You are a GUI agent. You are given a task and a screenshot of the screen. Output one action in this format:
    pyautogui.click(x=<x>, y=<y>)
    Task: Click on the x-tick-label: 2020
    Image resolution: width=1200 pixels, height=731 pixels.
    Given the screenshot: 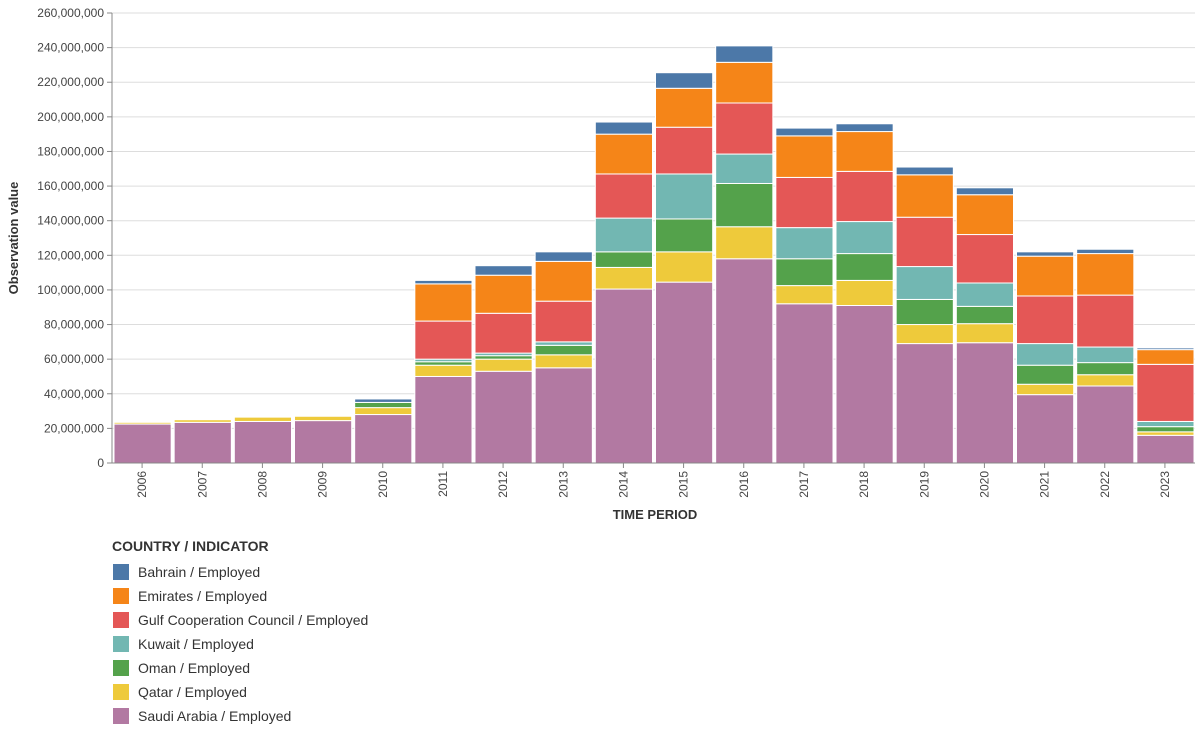 What is the action you would take?
    pyautogui.click(x=984, y=484)
    